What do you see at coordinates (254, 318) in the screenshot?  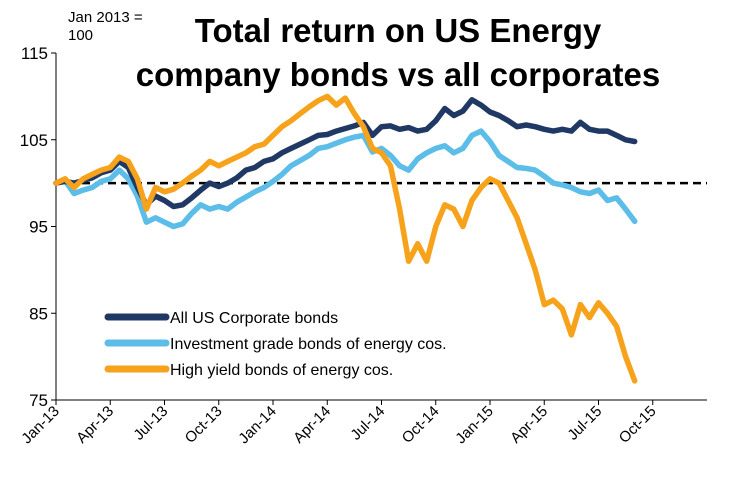 I see `legend-label: All US Corporate bonds` at bounding box center [254, 318].